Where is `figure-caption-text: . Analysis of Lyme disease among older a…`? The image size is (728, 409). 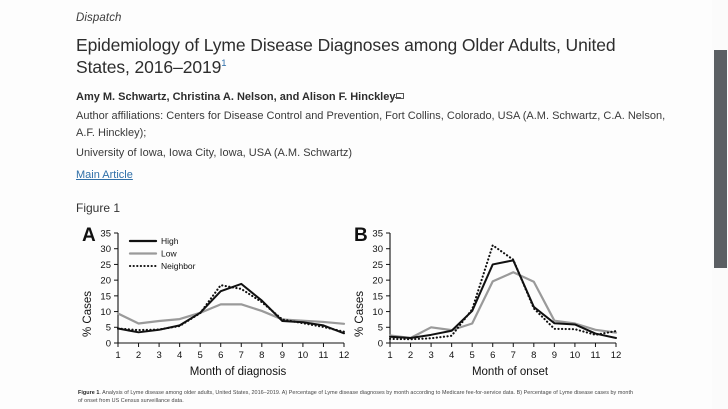
figure-caption-text: . Analysis of Lyme disease among older a… is located at coordinates (356, 397).